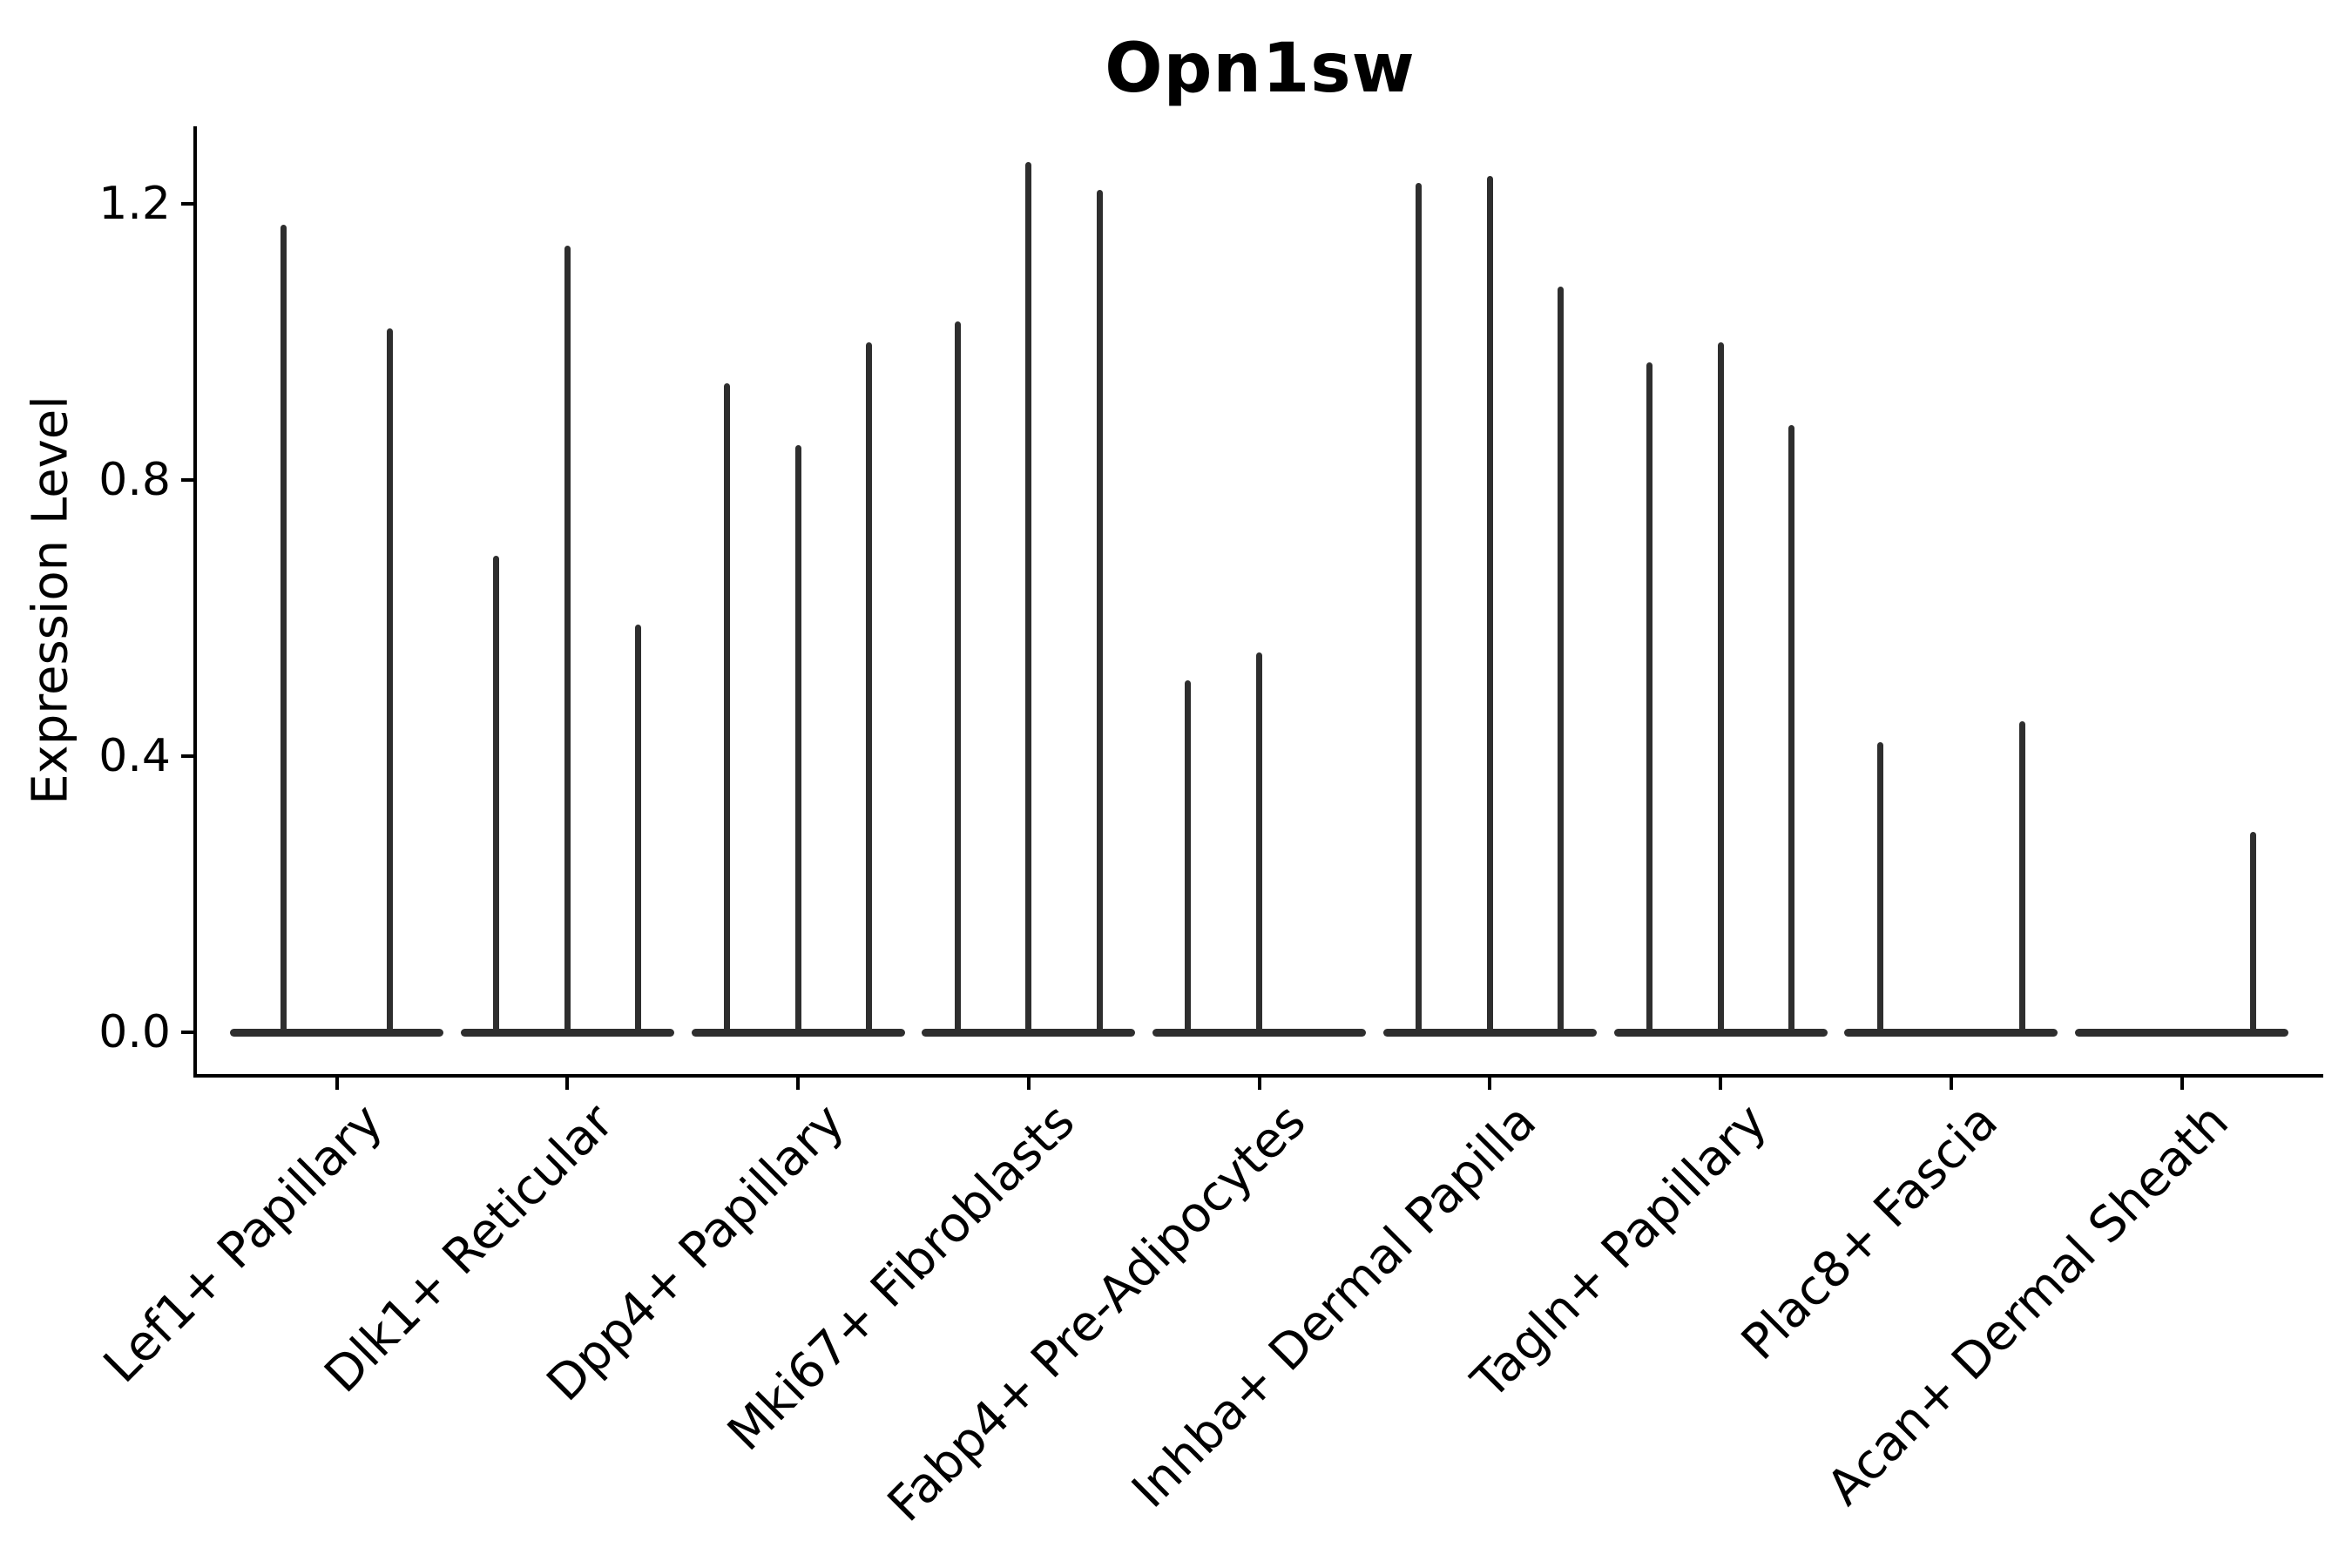 The height and width of the screenshot is (1568, 2352). I want to click on x-tick-label: Fabp4+ Pre-Adipocytes, so click(1096, 1313).